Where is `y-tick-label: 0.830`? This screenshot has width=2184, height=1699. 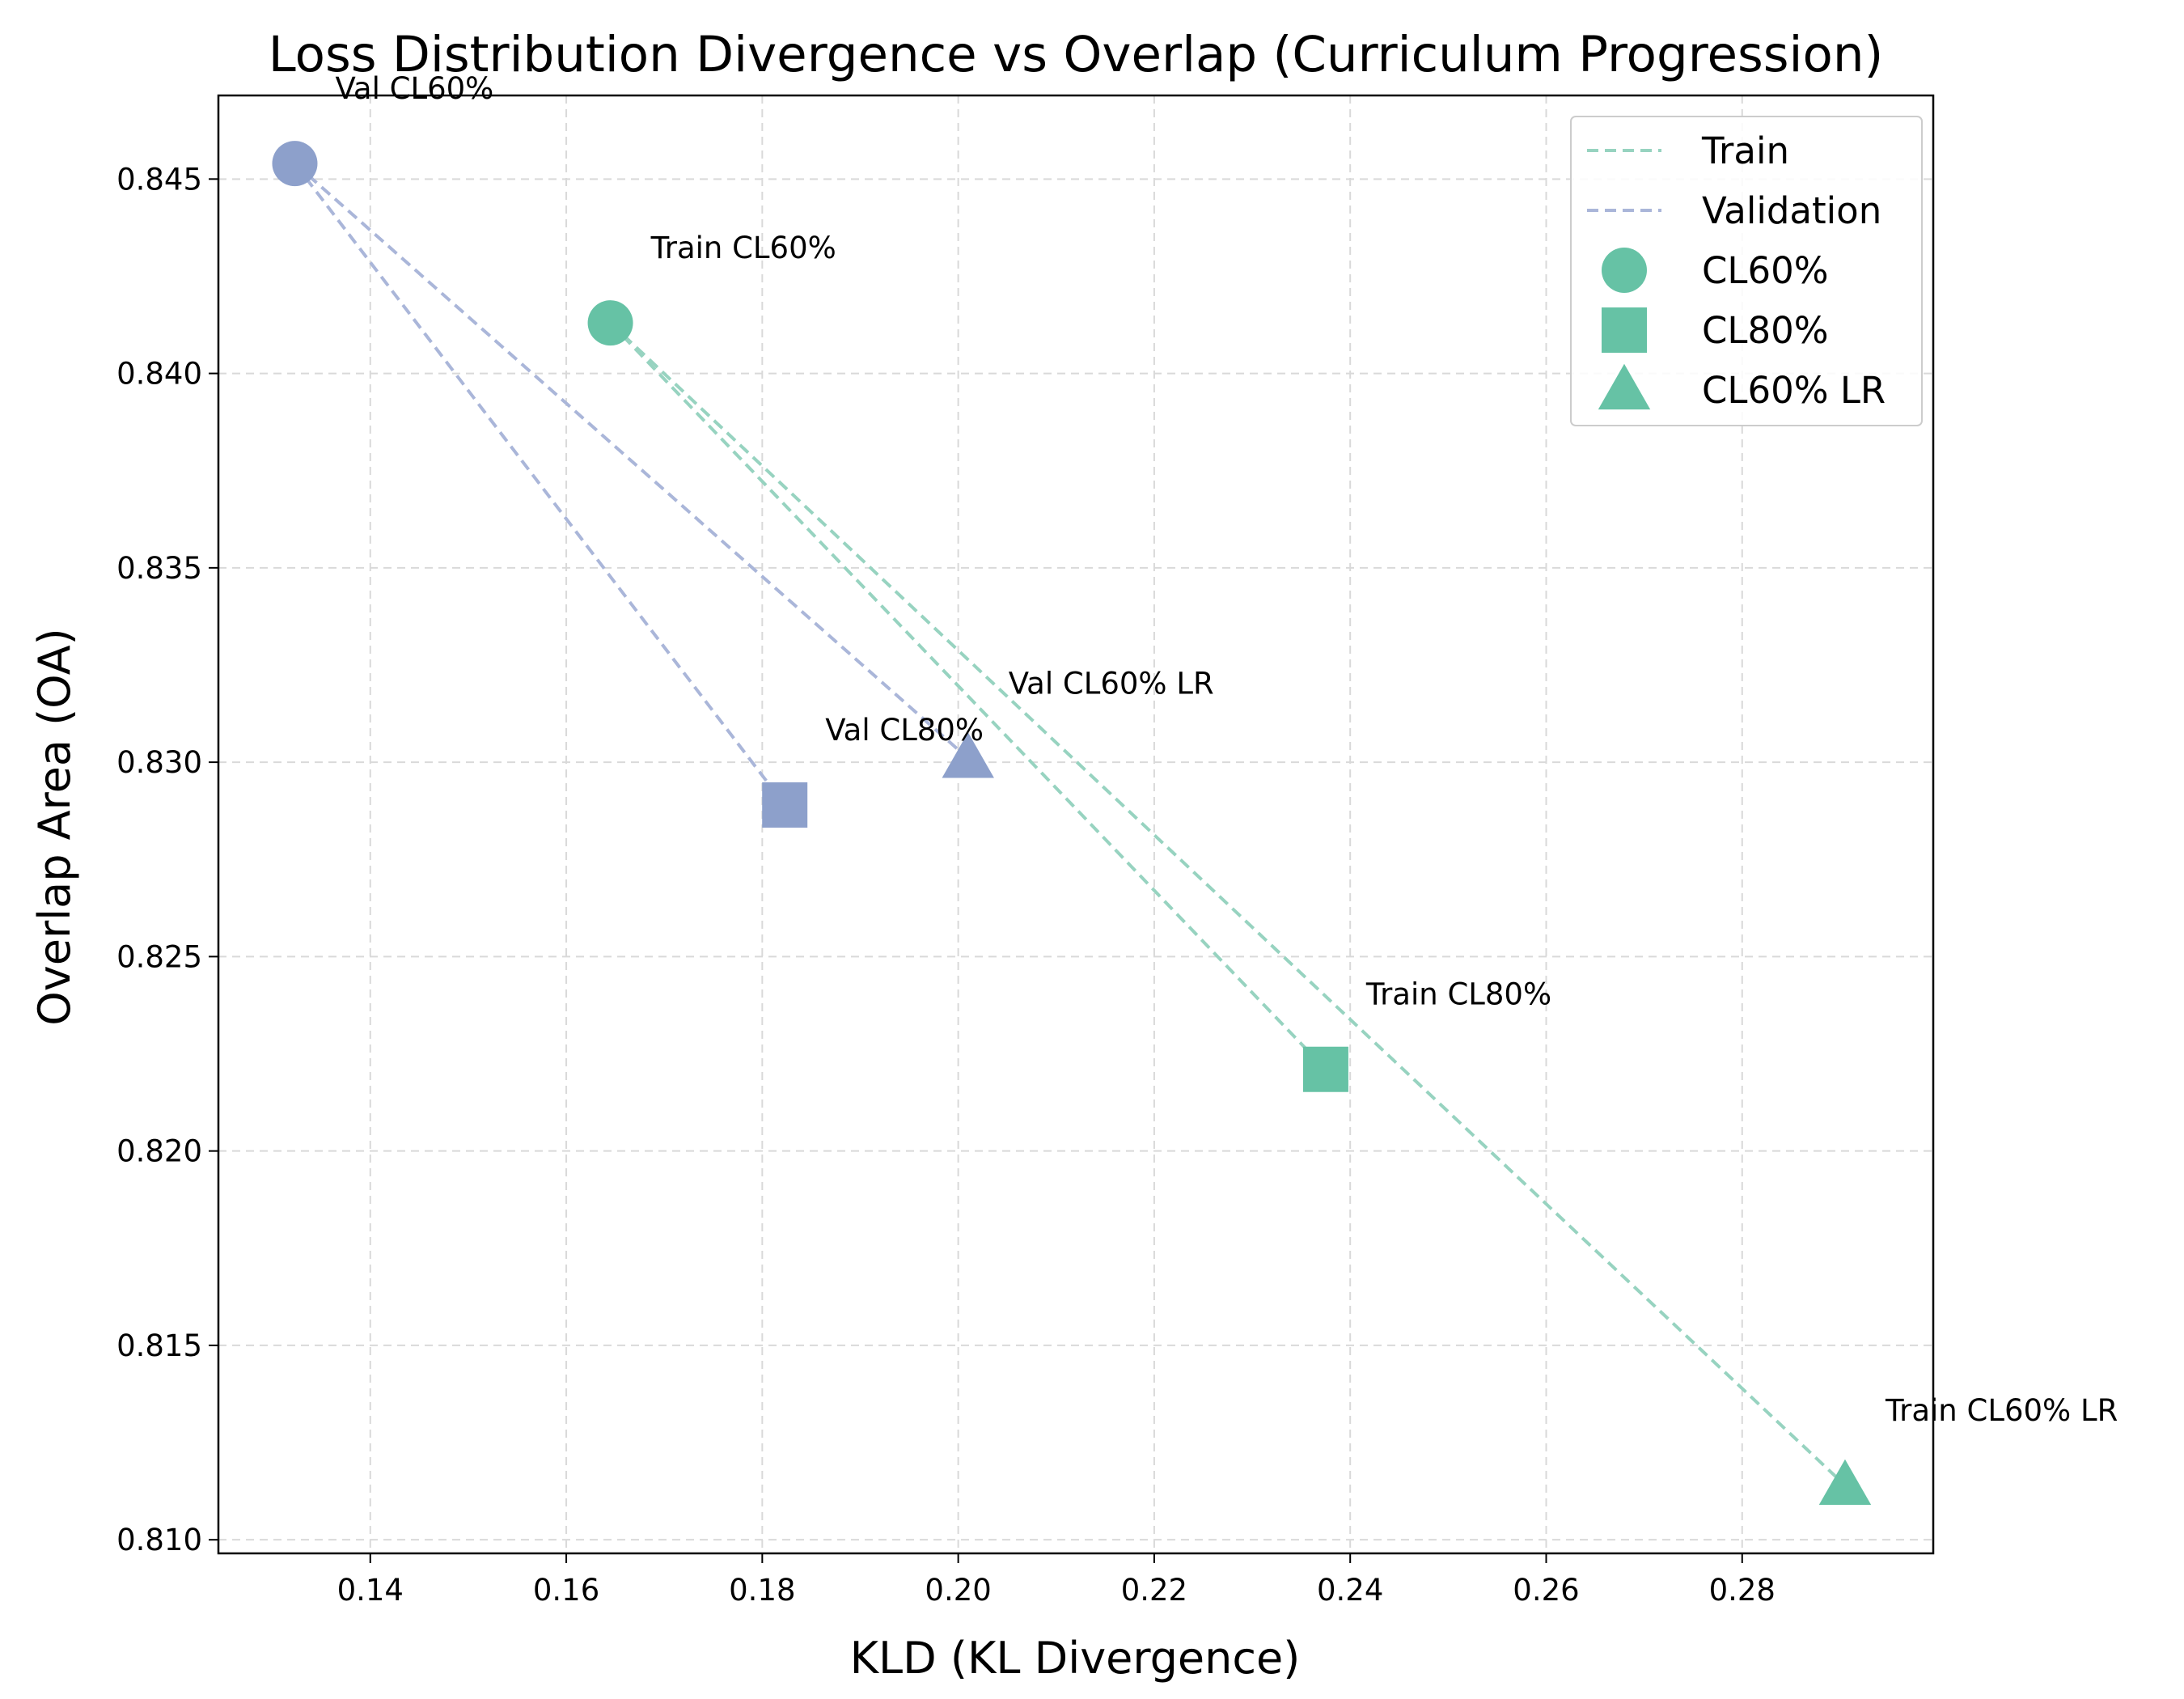
y-tick-label: 0.830 is located at coordinates (159, 762).